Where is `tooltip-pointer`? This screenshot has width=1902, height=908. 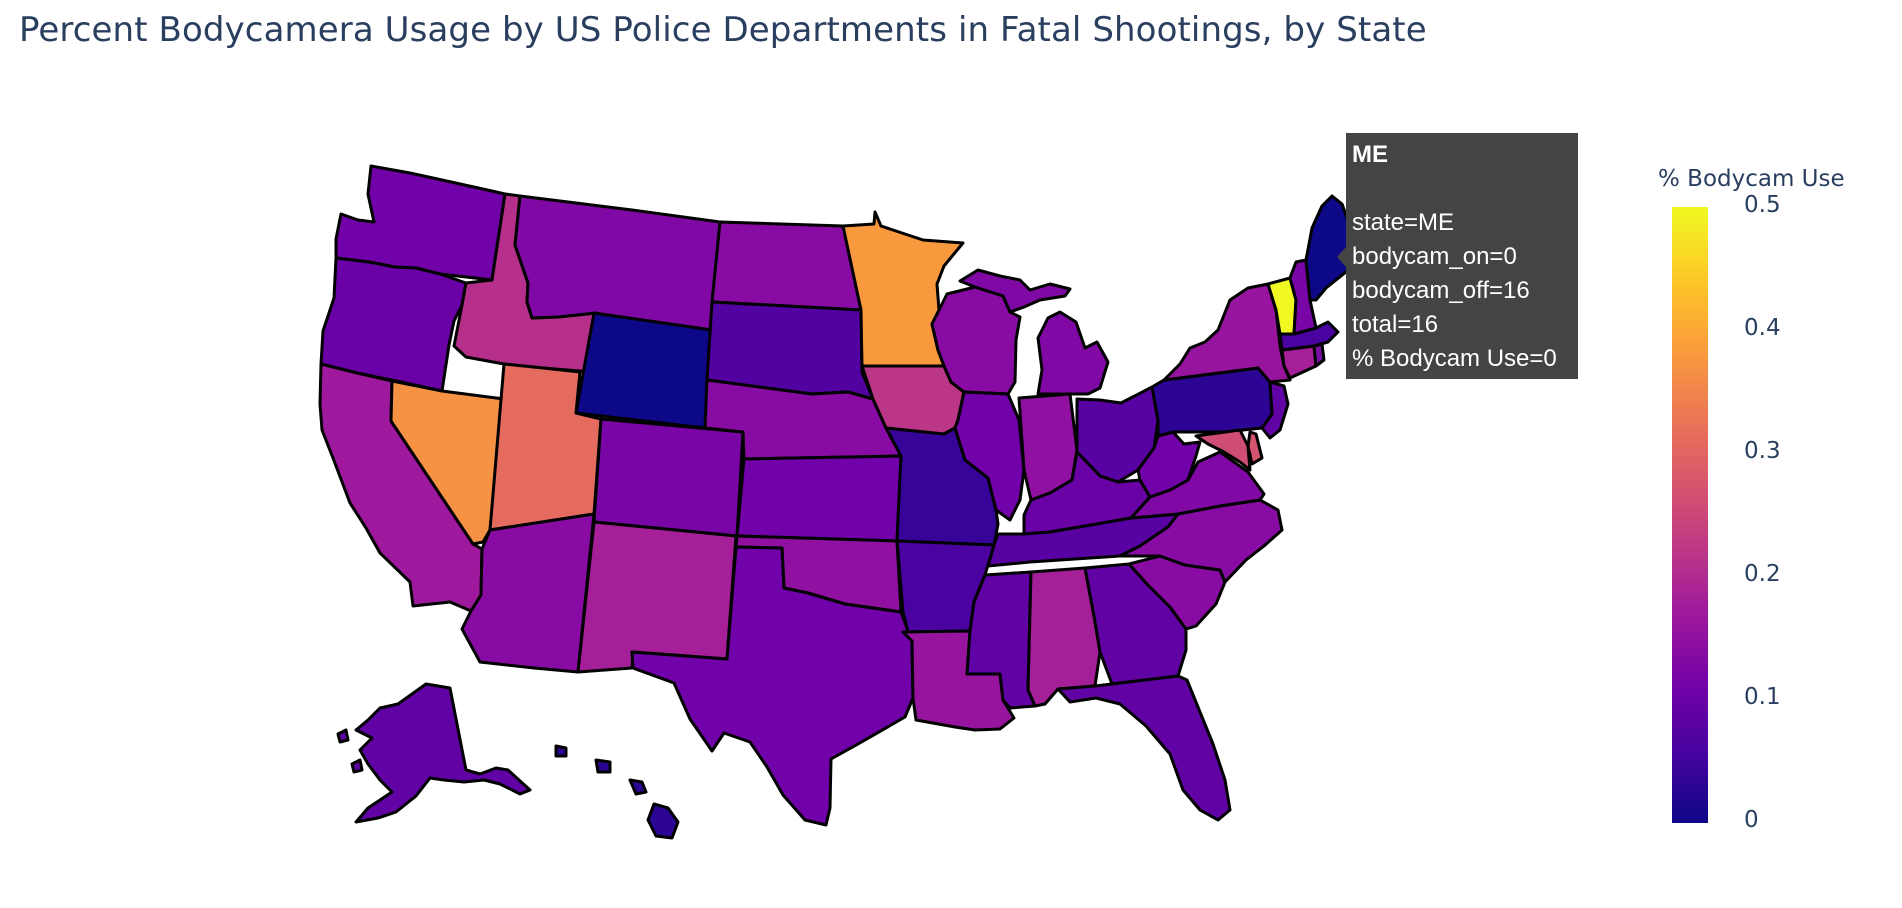
tooltip-pointer is located at coordinates (1342, 257).